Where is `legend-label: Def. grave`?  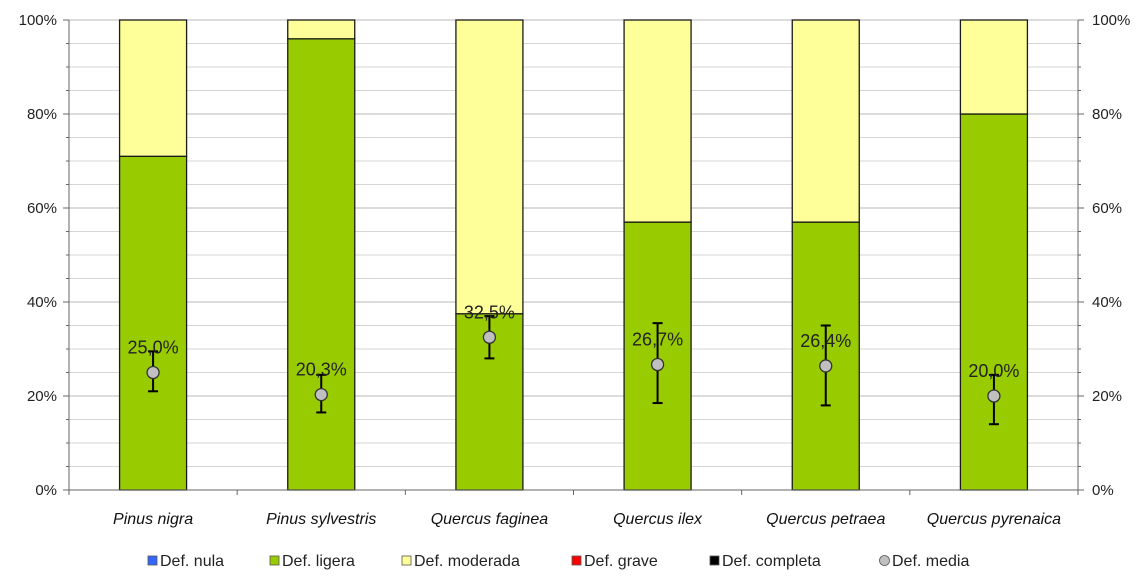 legend-label: Def. grave is located at coordinates (621, 561).